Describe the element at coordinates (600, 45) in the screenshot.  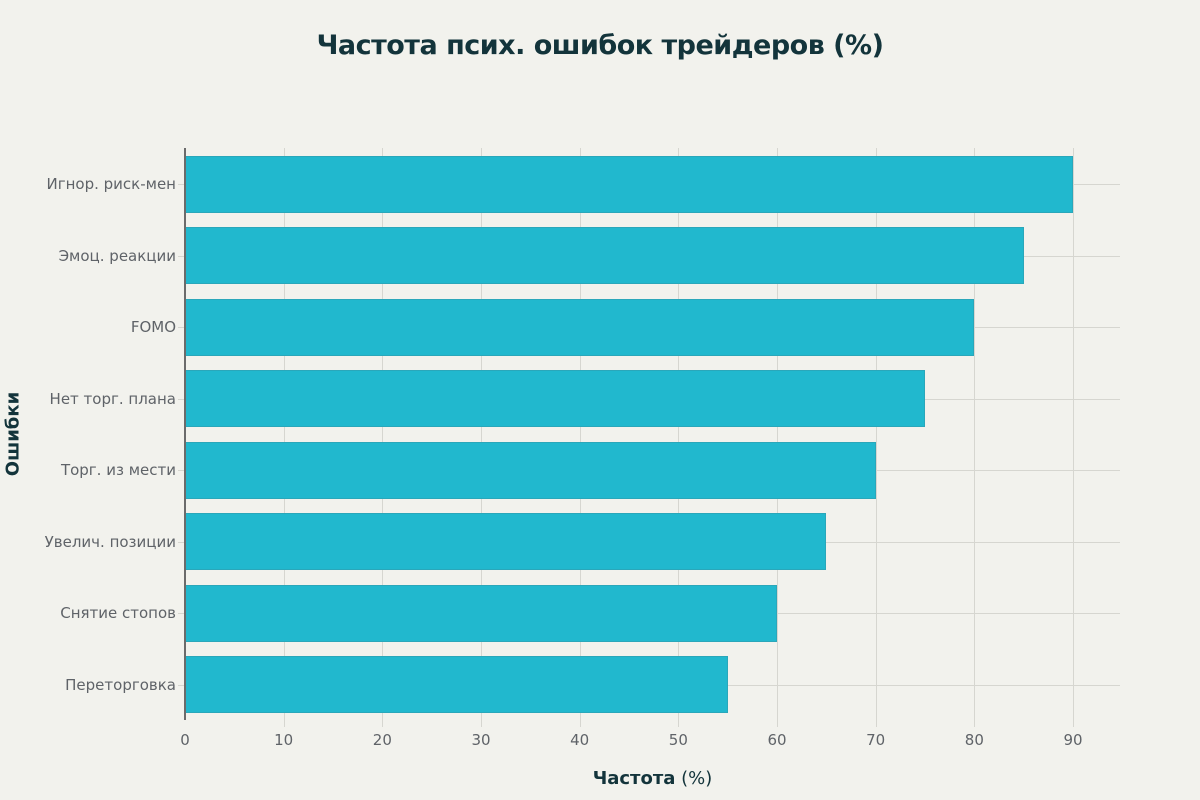
I see `chart-title: Частота псих. ошибок трейдеров (%)` at that location.